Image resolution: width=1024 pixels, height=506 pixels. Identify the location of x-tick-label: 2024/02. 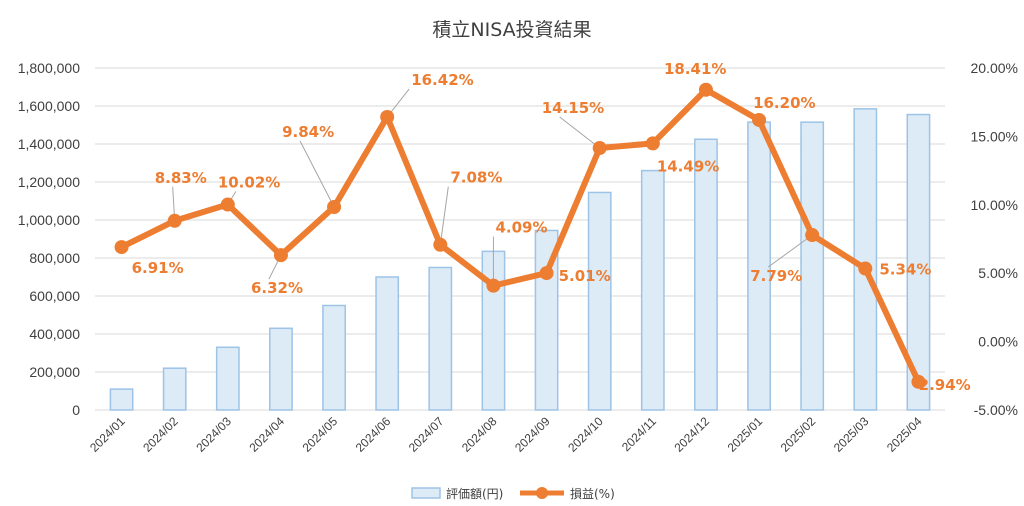
(160, 434).